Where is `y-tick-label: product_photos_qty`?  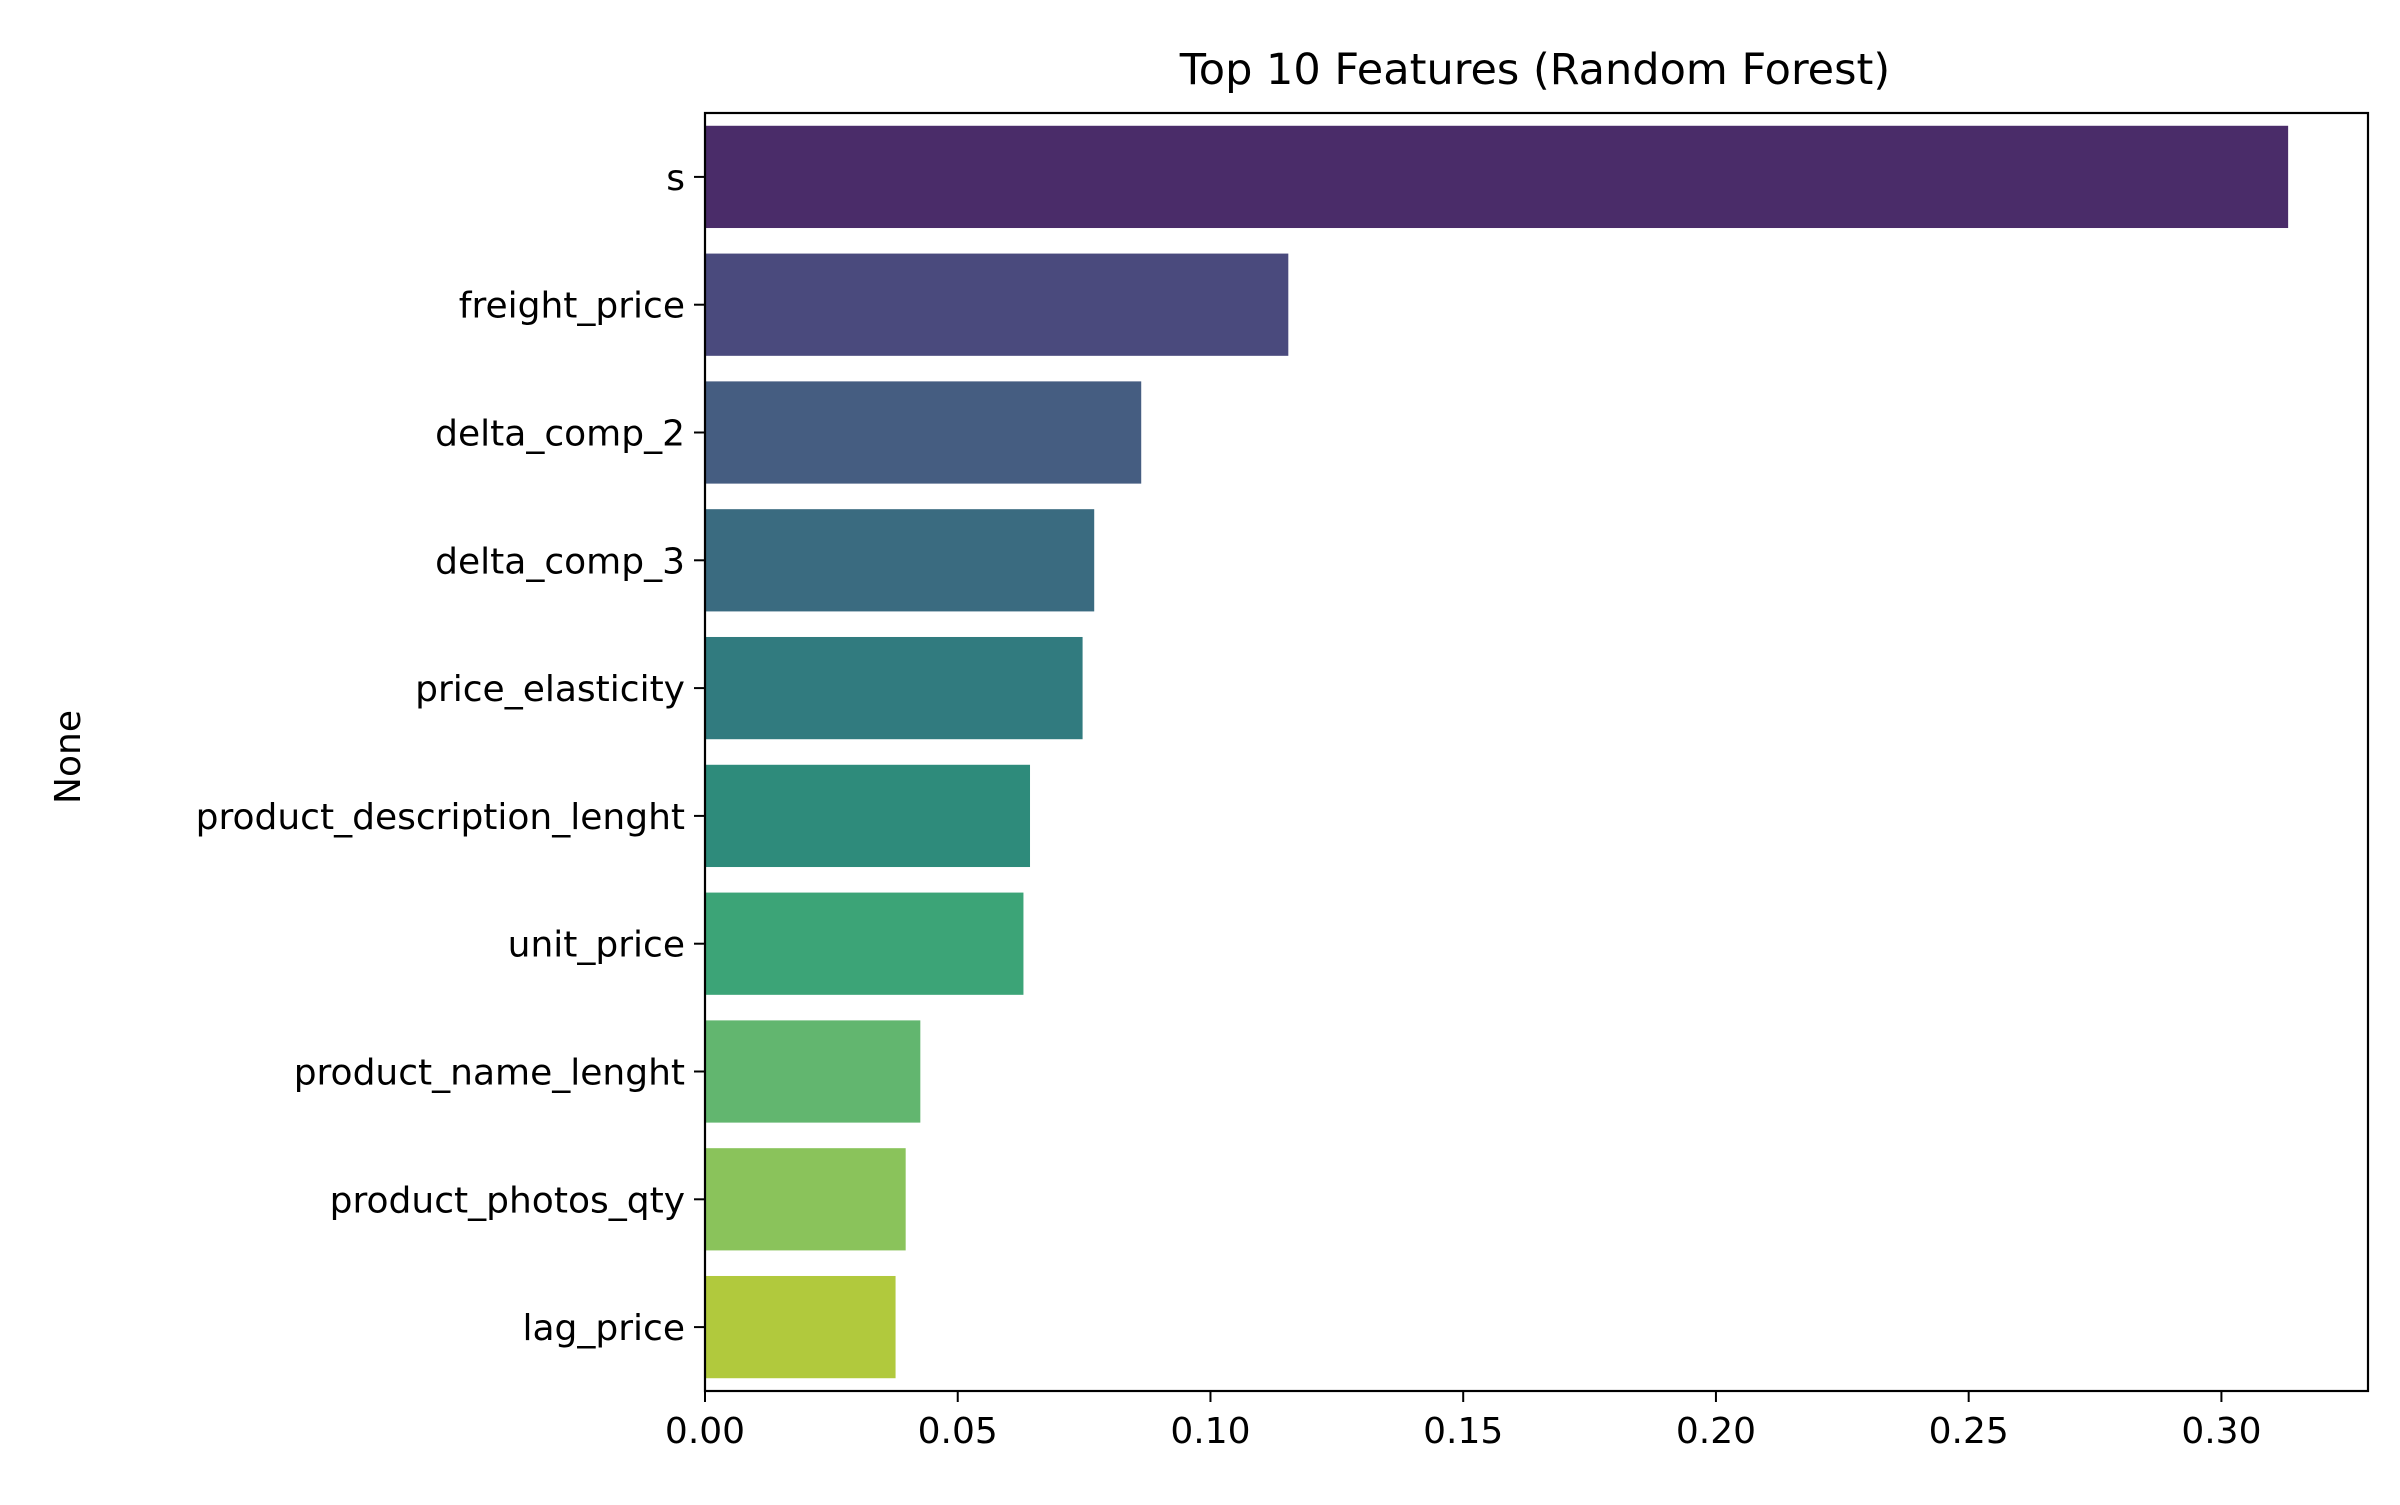 y-tick-label: product_photos_qty is located at coordinates (507, 1200).